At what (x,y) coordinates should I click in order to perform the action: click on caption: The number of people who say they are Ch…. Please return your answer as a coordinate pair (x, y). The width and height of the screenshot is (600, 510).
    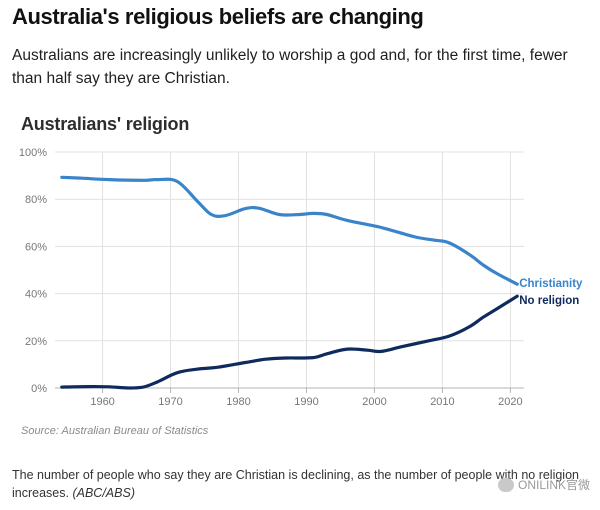
    Looking at the image, I should click on (302, 484).